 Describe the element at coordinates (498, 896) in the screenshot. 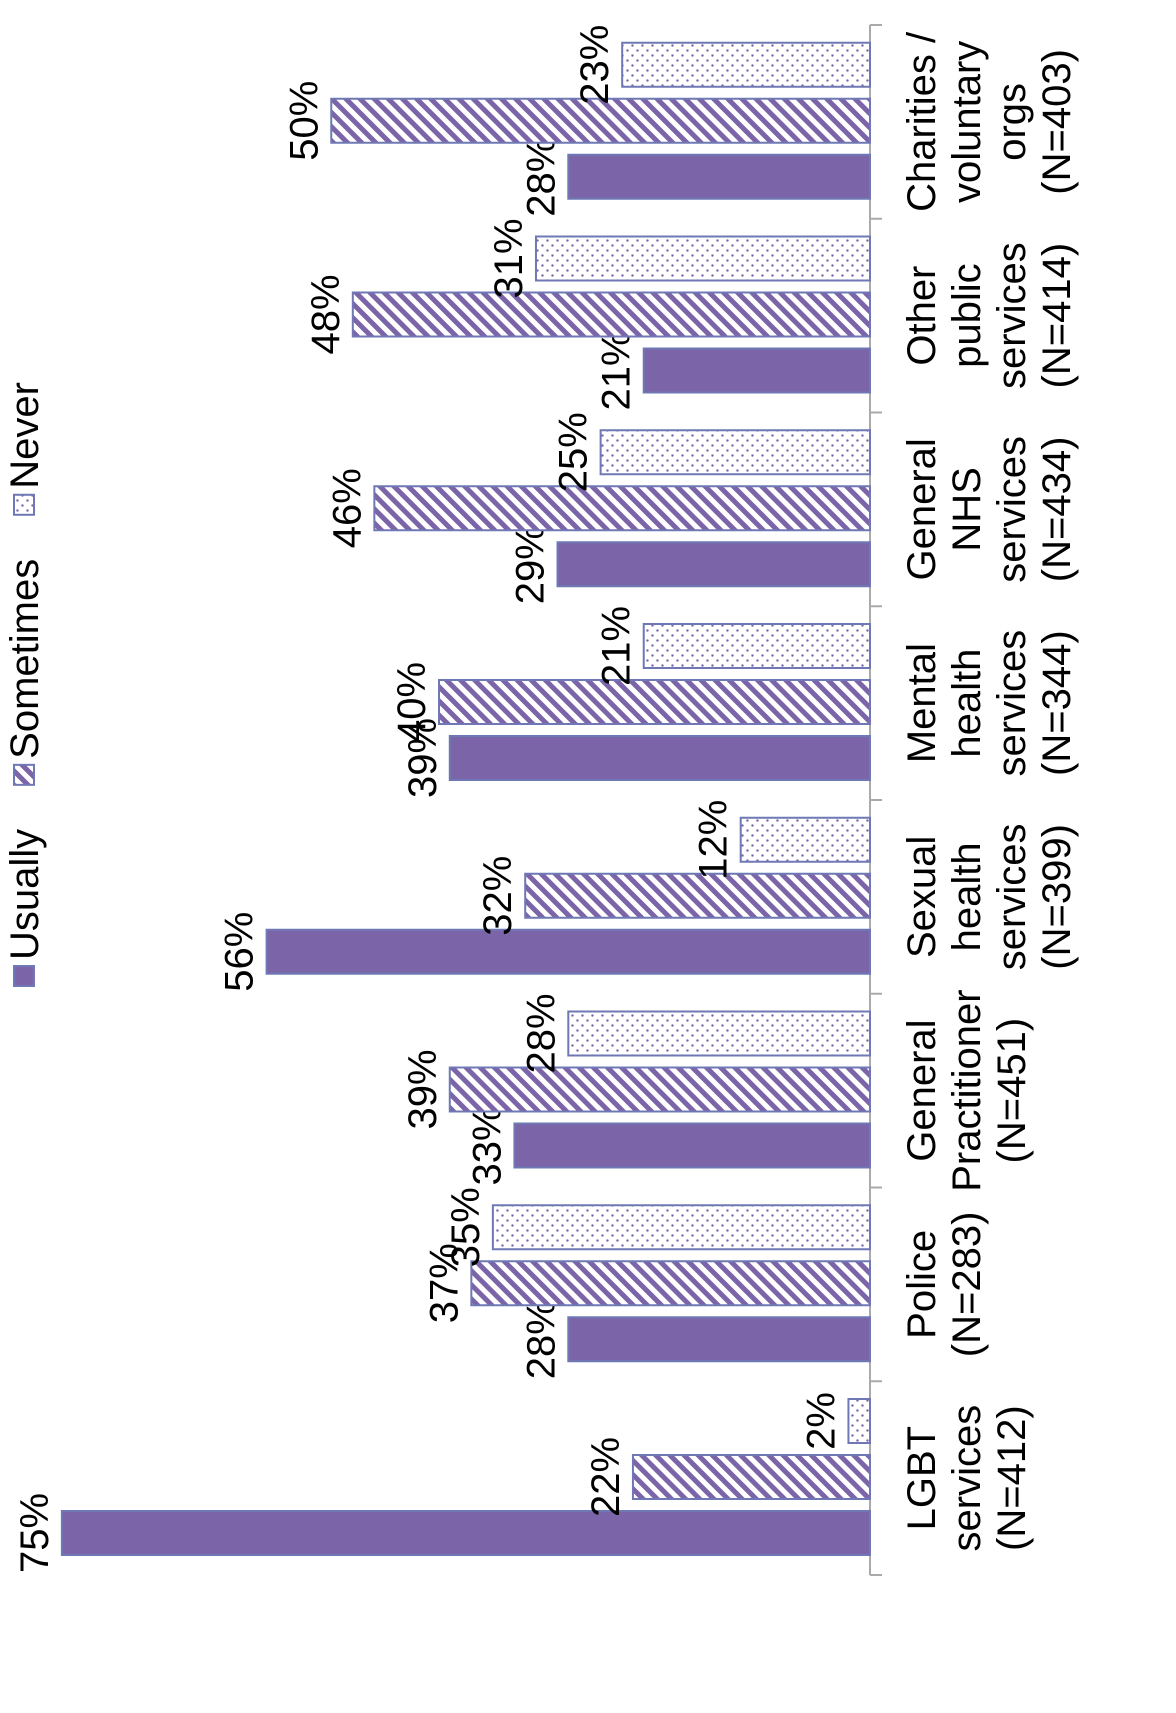

I see `data-label: 32%` at that location.